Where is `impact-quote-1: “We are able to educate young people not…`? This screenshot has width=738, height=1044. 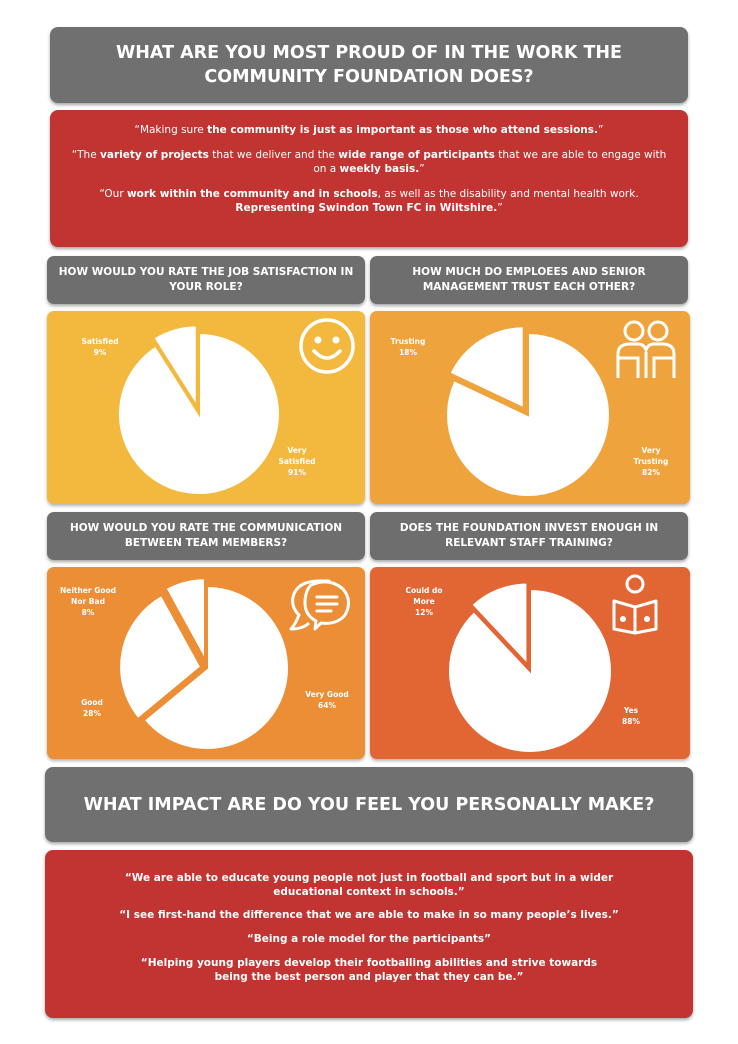
impact-quote-1: “We are able to educate young people not… is located at coordinates (369, 885).